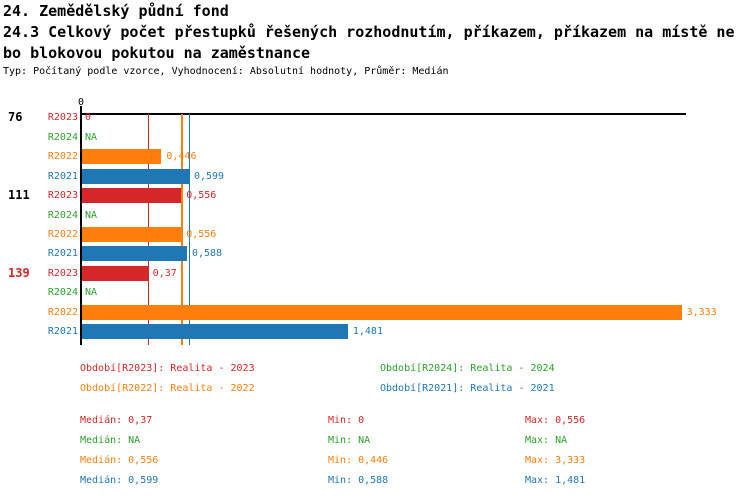 The width and height of the screenshot is (750, 498). Describe the element at coordinates (164, 273) in the screenshot. I see `bar-value-label: 0,37` at that location.